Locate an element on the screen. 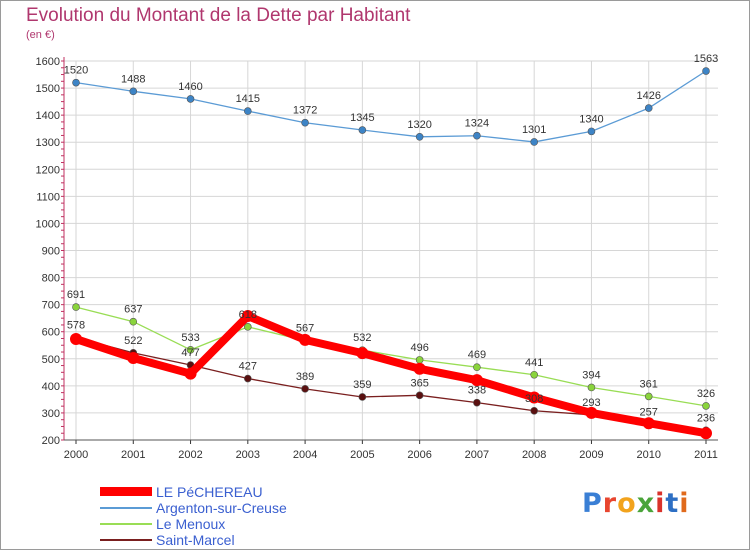 This screenshot has height=550, width=750. y-tick-label: 200 is located at coordinates (51, 441).